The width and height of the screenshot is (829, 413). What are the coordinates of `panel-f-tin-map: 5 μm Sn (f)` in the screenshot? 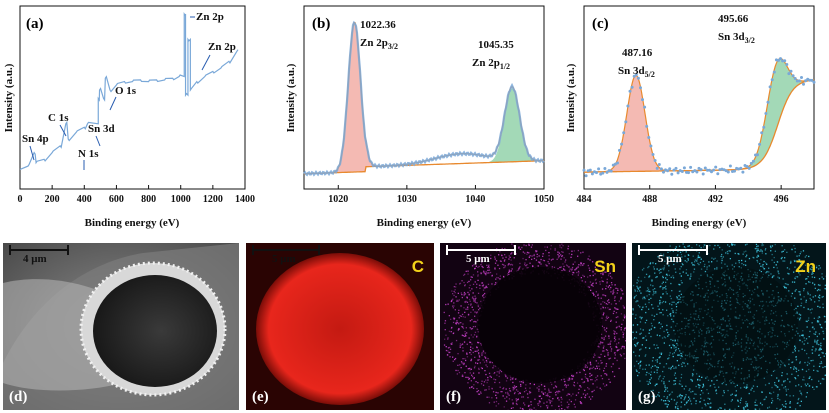 It's located at (533, 326).